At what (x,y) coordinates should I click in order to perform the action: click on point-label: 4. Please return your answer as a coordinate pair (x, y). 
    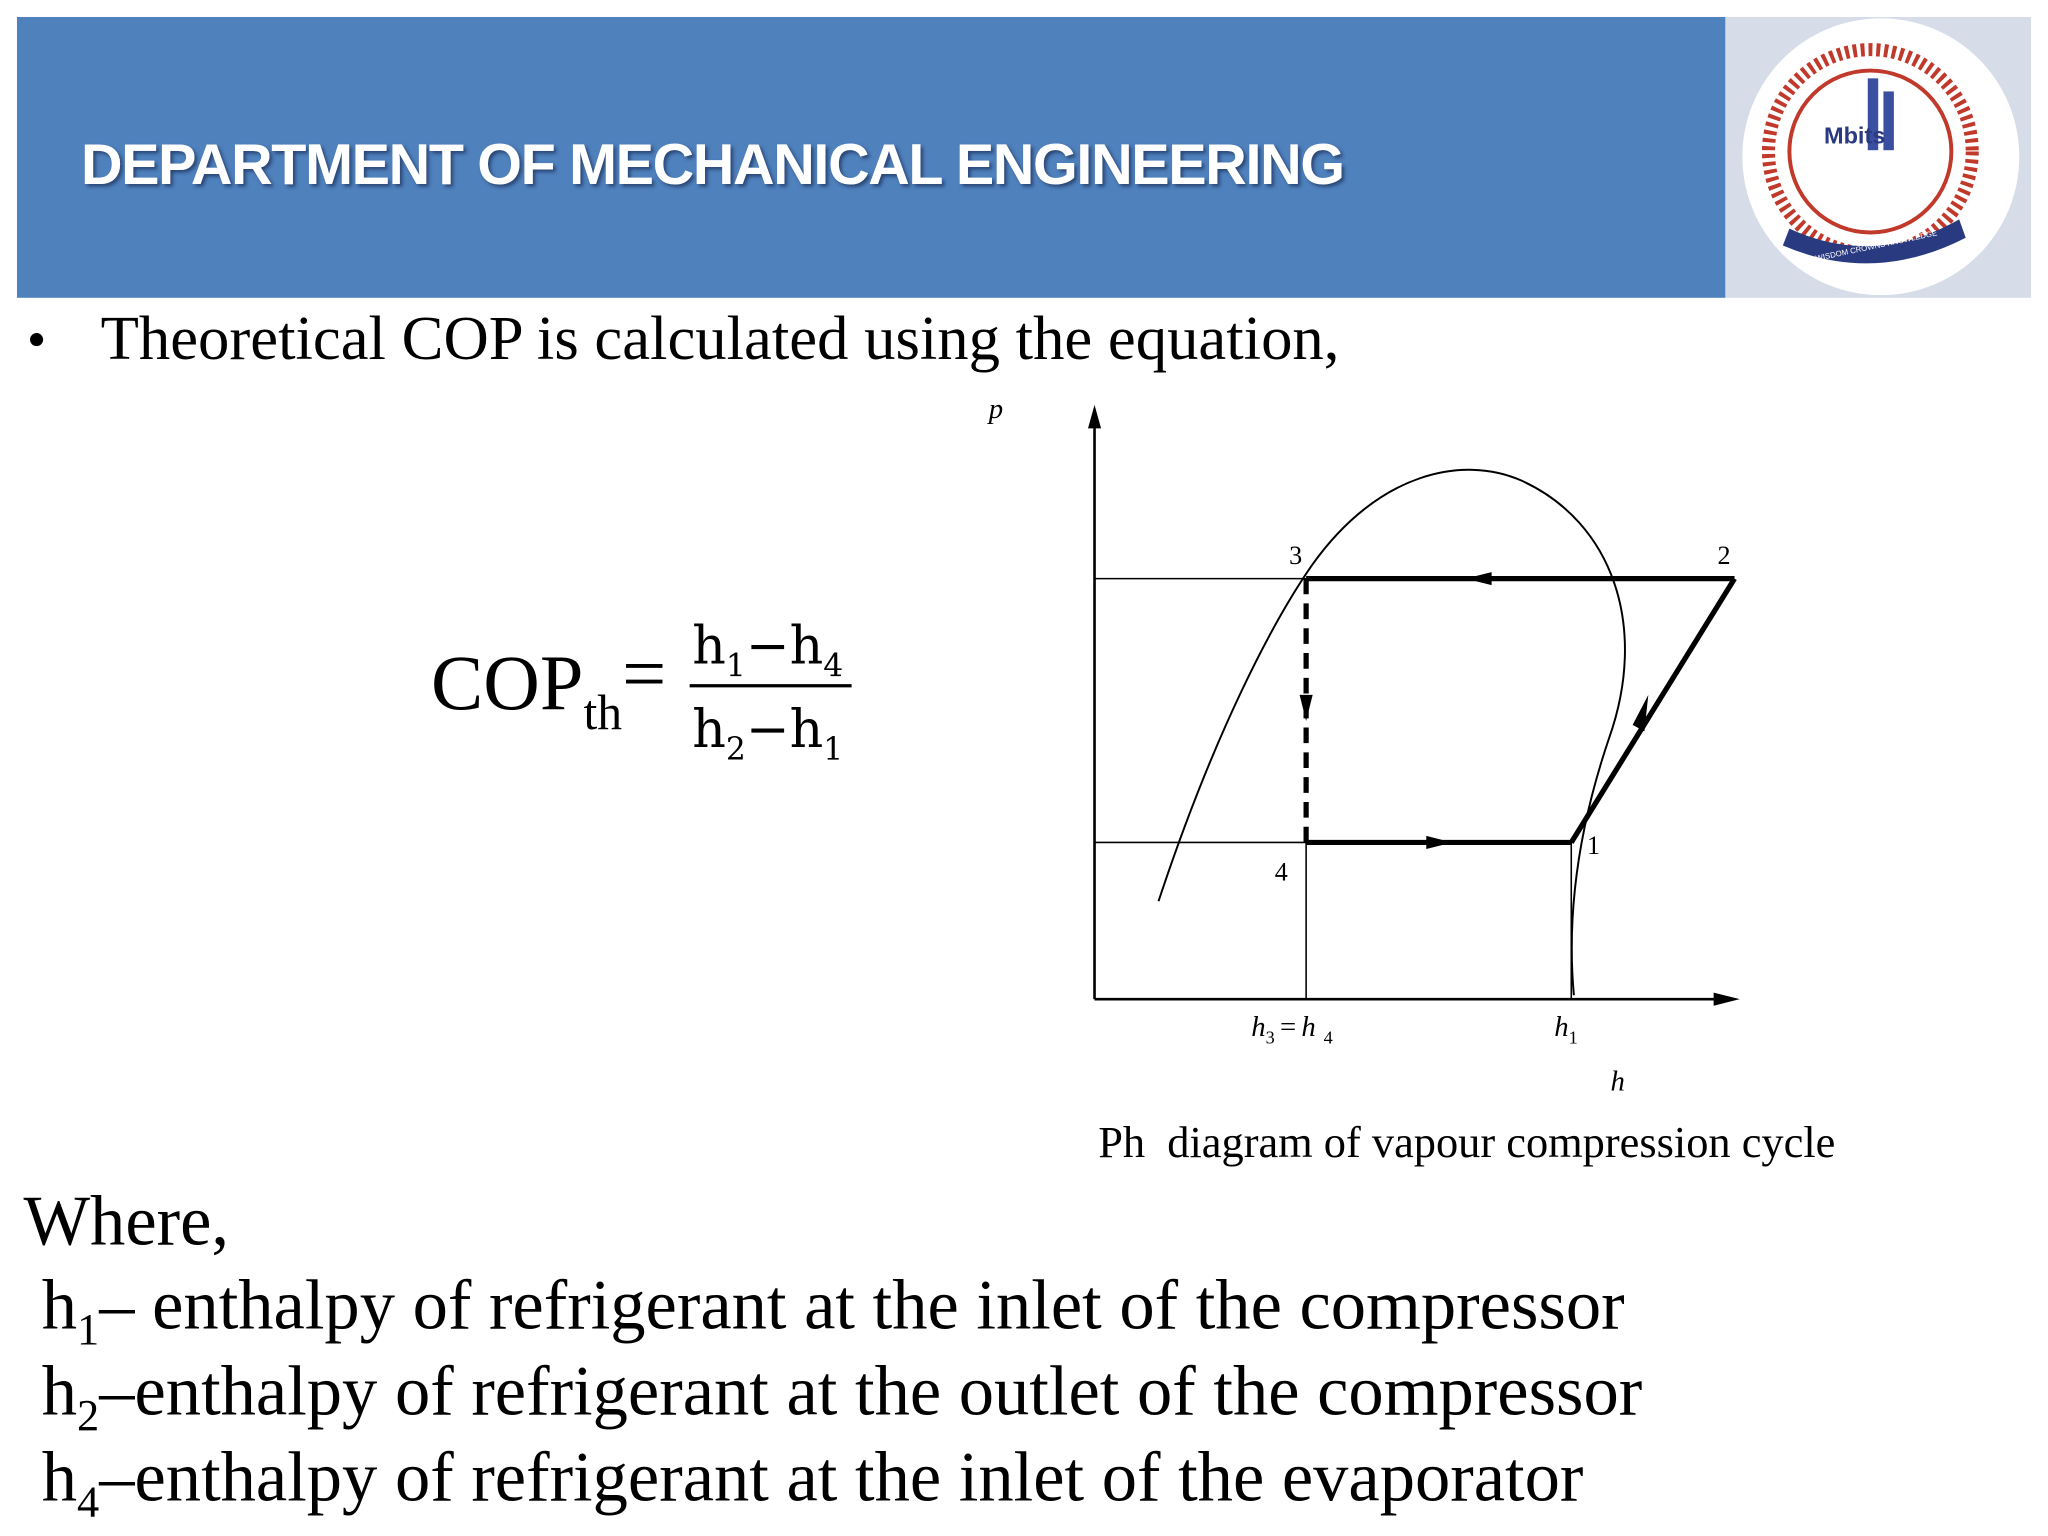
    Looking at the image, I should click on (1281, 871).